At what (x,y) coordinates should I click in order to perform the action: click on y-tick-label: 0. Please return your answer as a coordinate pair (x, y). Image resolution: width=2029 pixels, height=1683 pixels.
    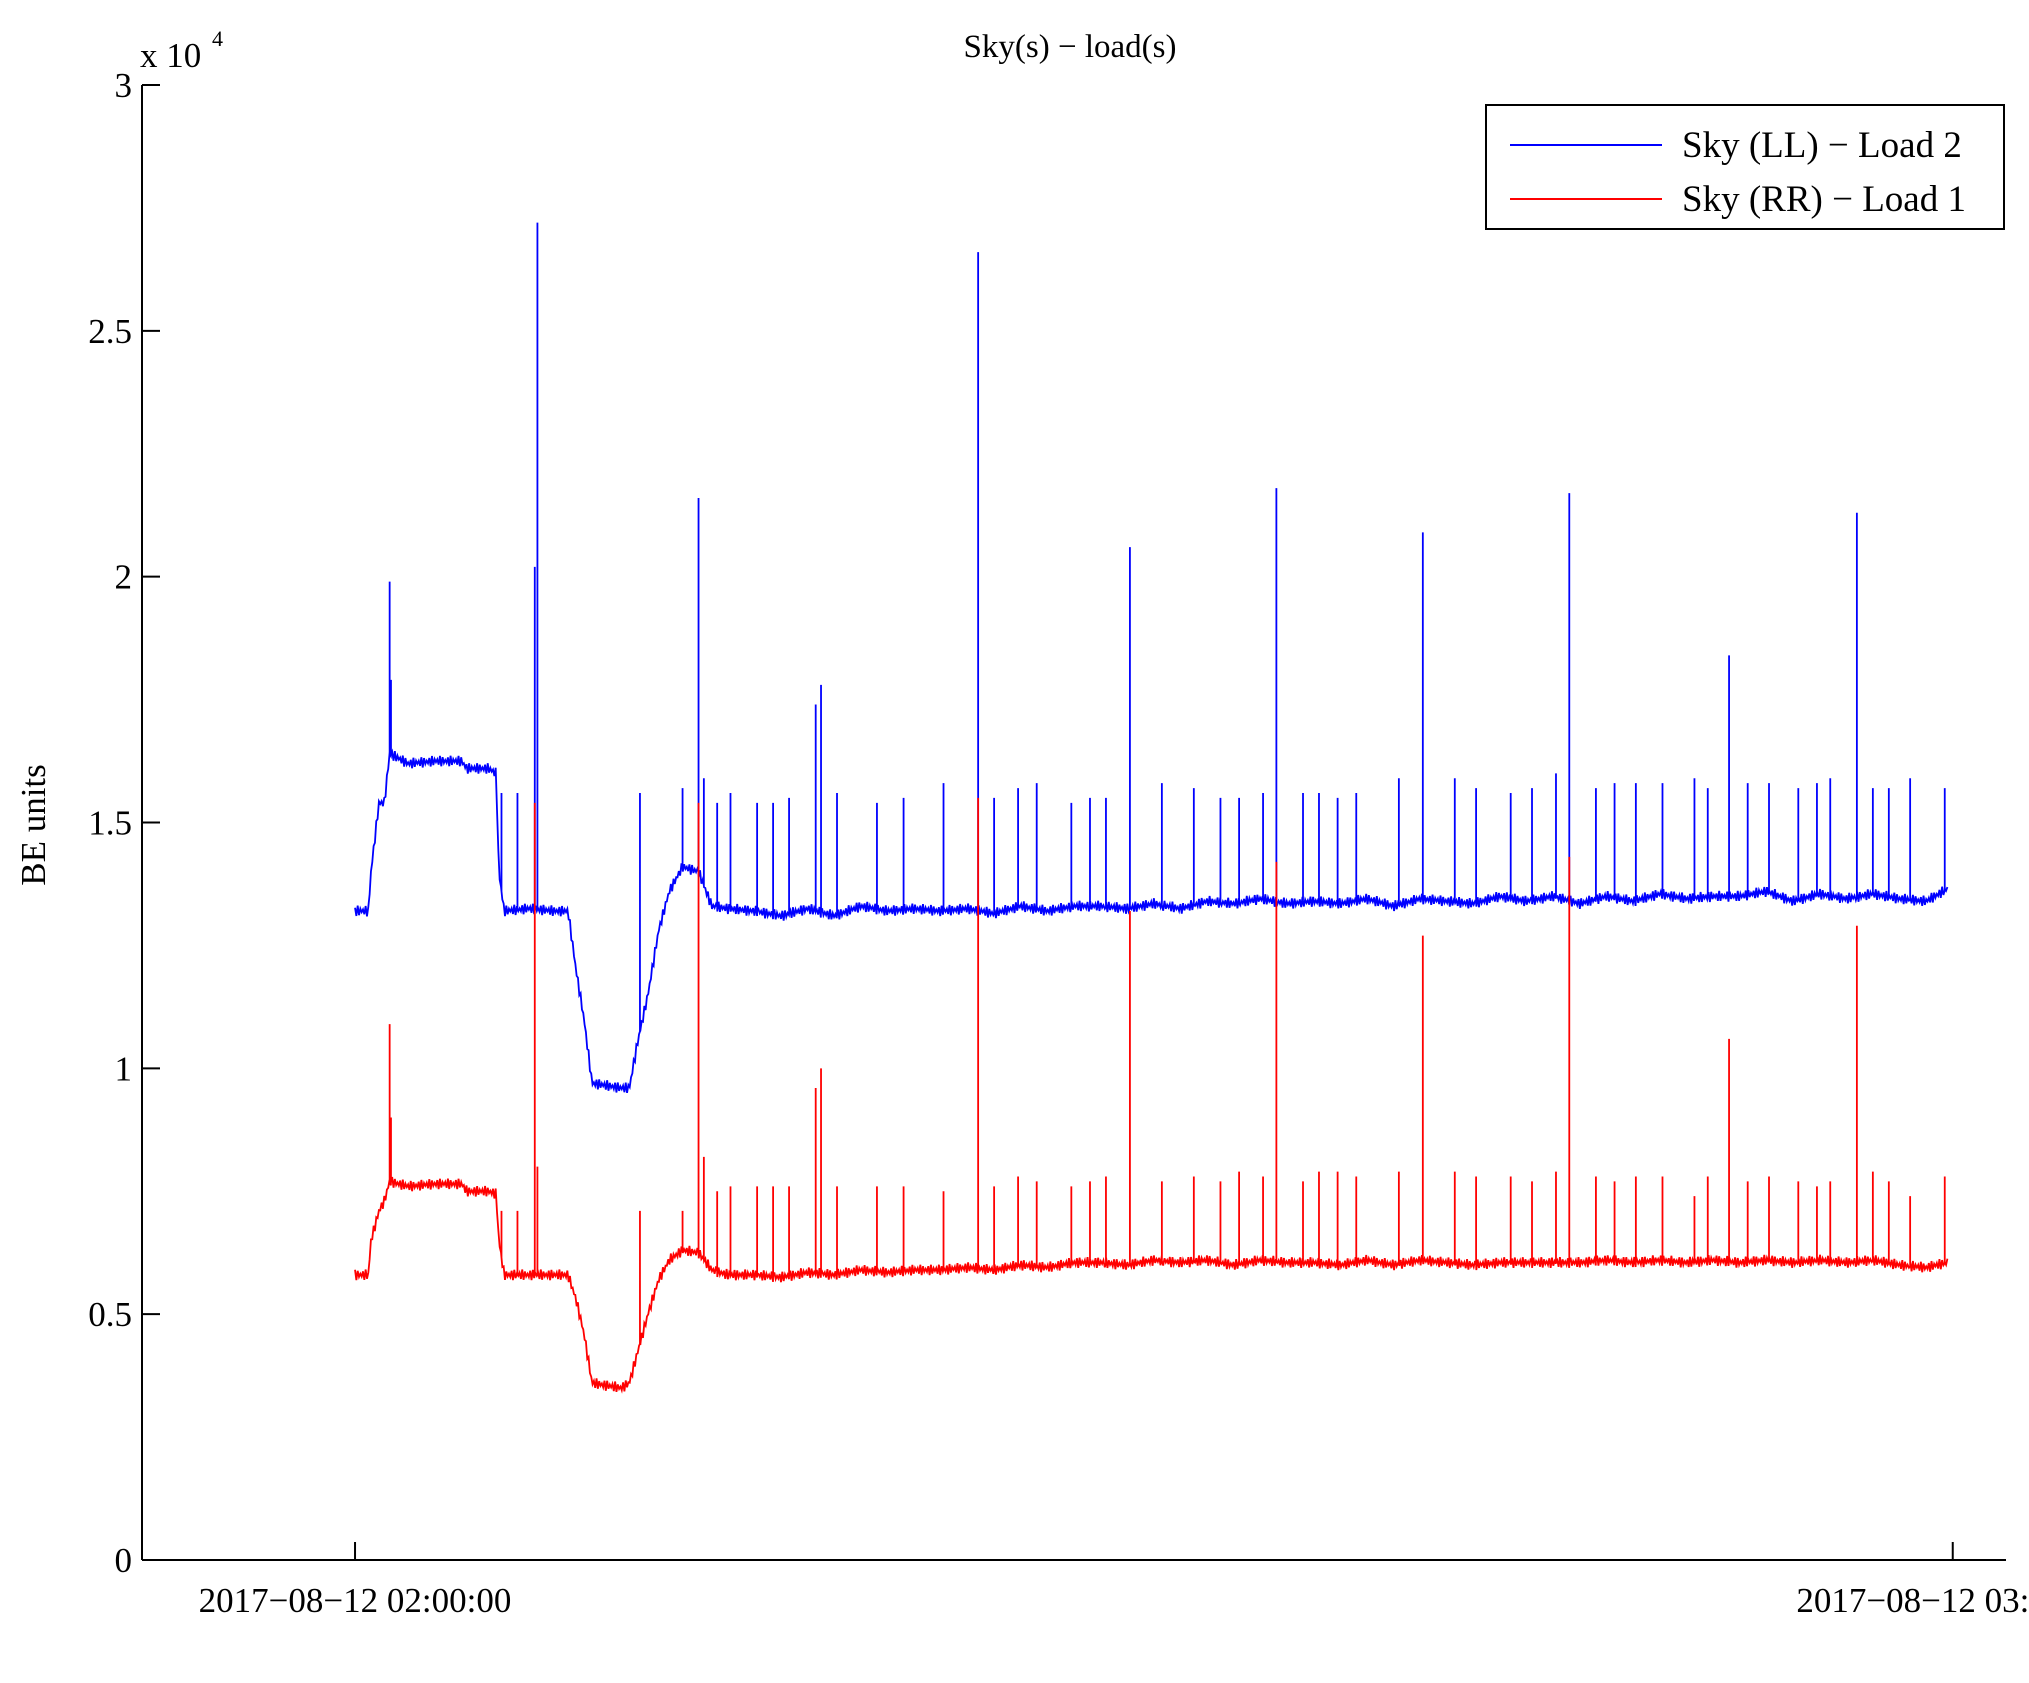
    Looking at the image, I should click on (124, 1560).